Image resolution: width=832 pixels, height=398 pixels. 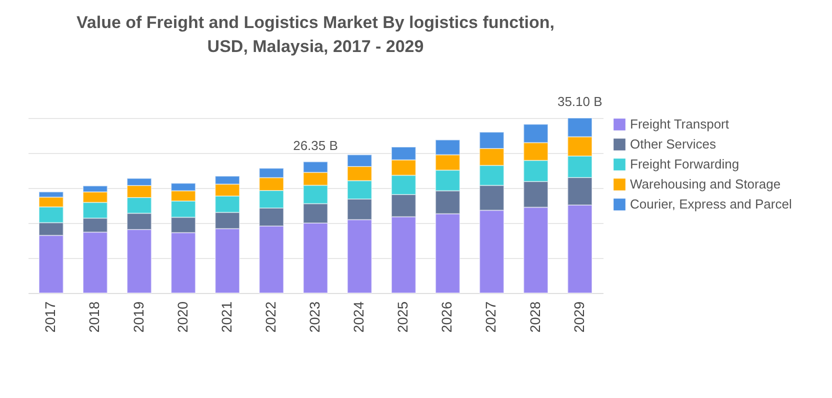 I want to click on x-tick-label: 2017, so click(x=50, y=317).